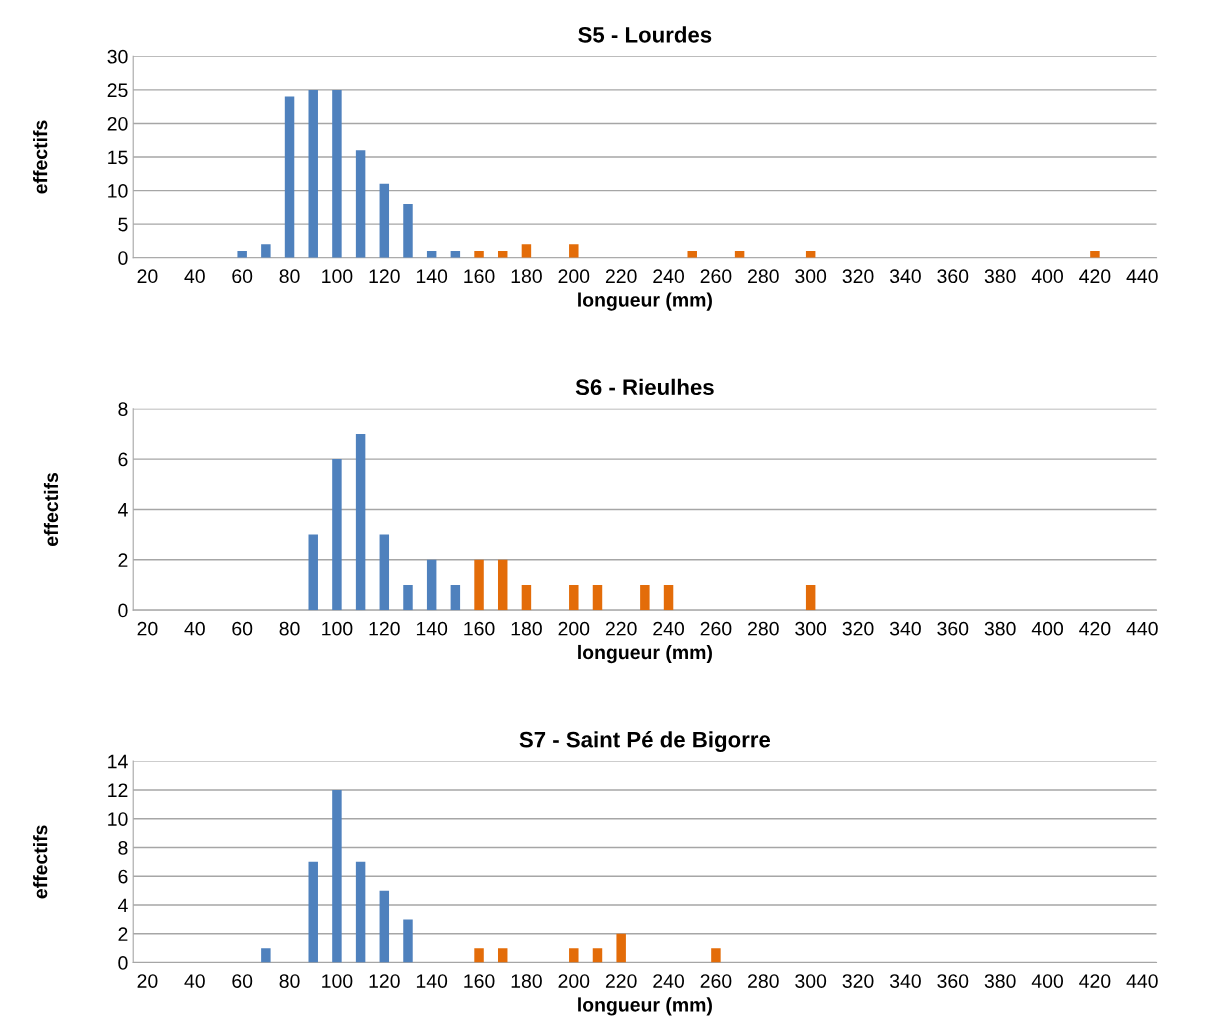  What do you see at coordinates (645, 34) in the screenshot?
I see `chart-title: S5 - Lourdes` at bounding box center [645, 34].